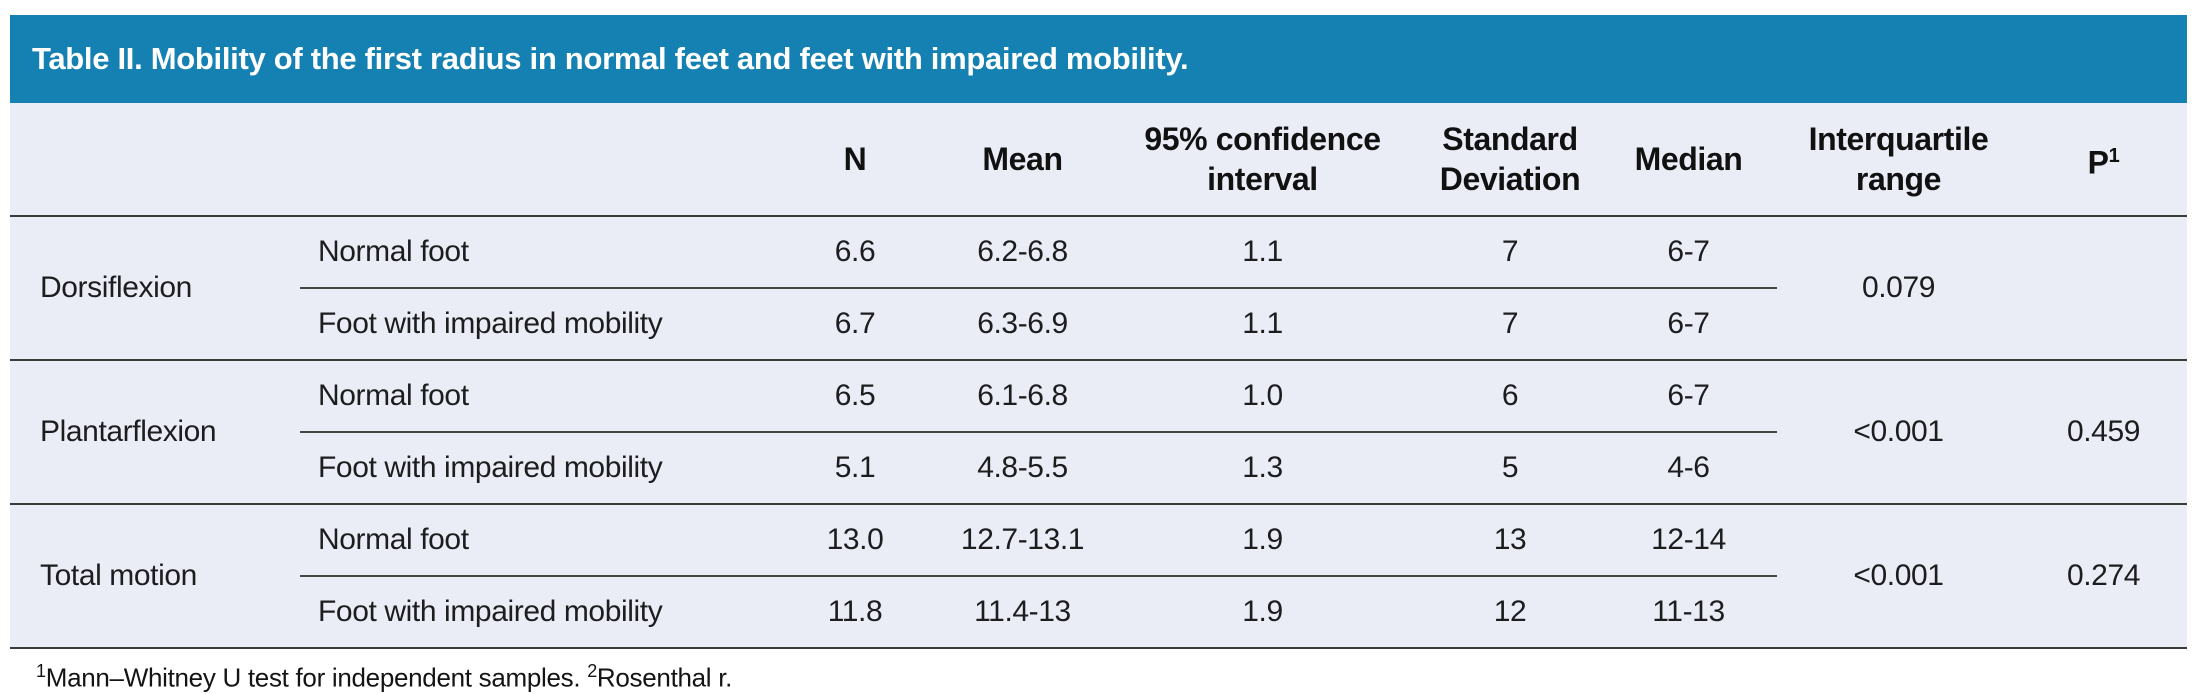 Image resolution: width=2200 pixels, height=694 pixels. I want to click on cell-mean: 6.1-6.8, so click(1022, 396).